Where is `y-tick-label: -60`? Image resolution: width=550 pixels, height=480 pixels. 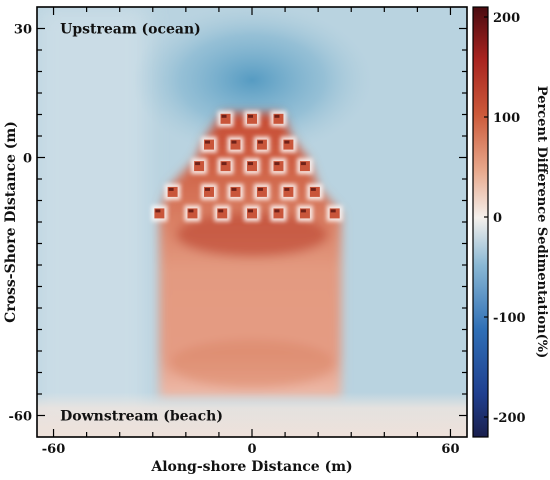
y-tick-label: -60 is located at coordinates (21, 417).